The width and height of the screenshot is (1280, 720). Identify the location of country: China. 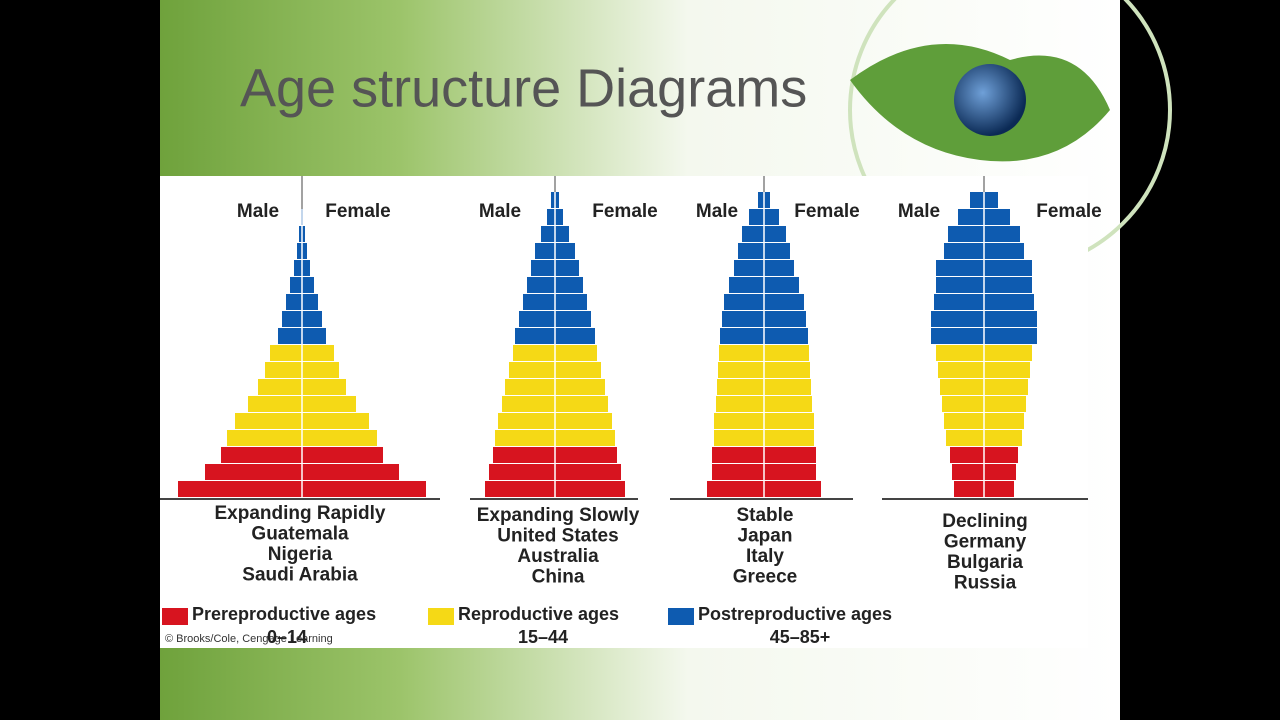
(558, 577).